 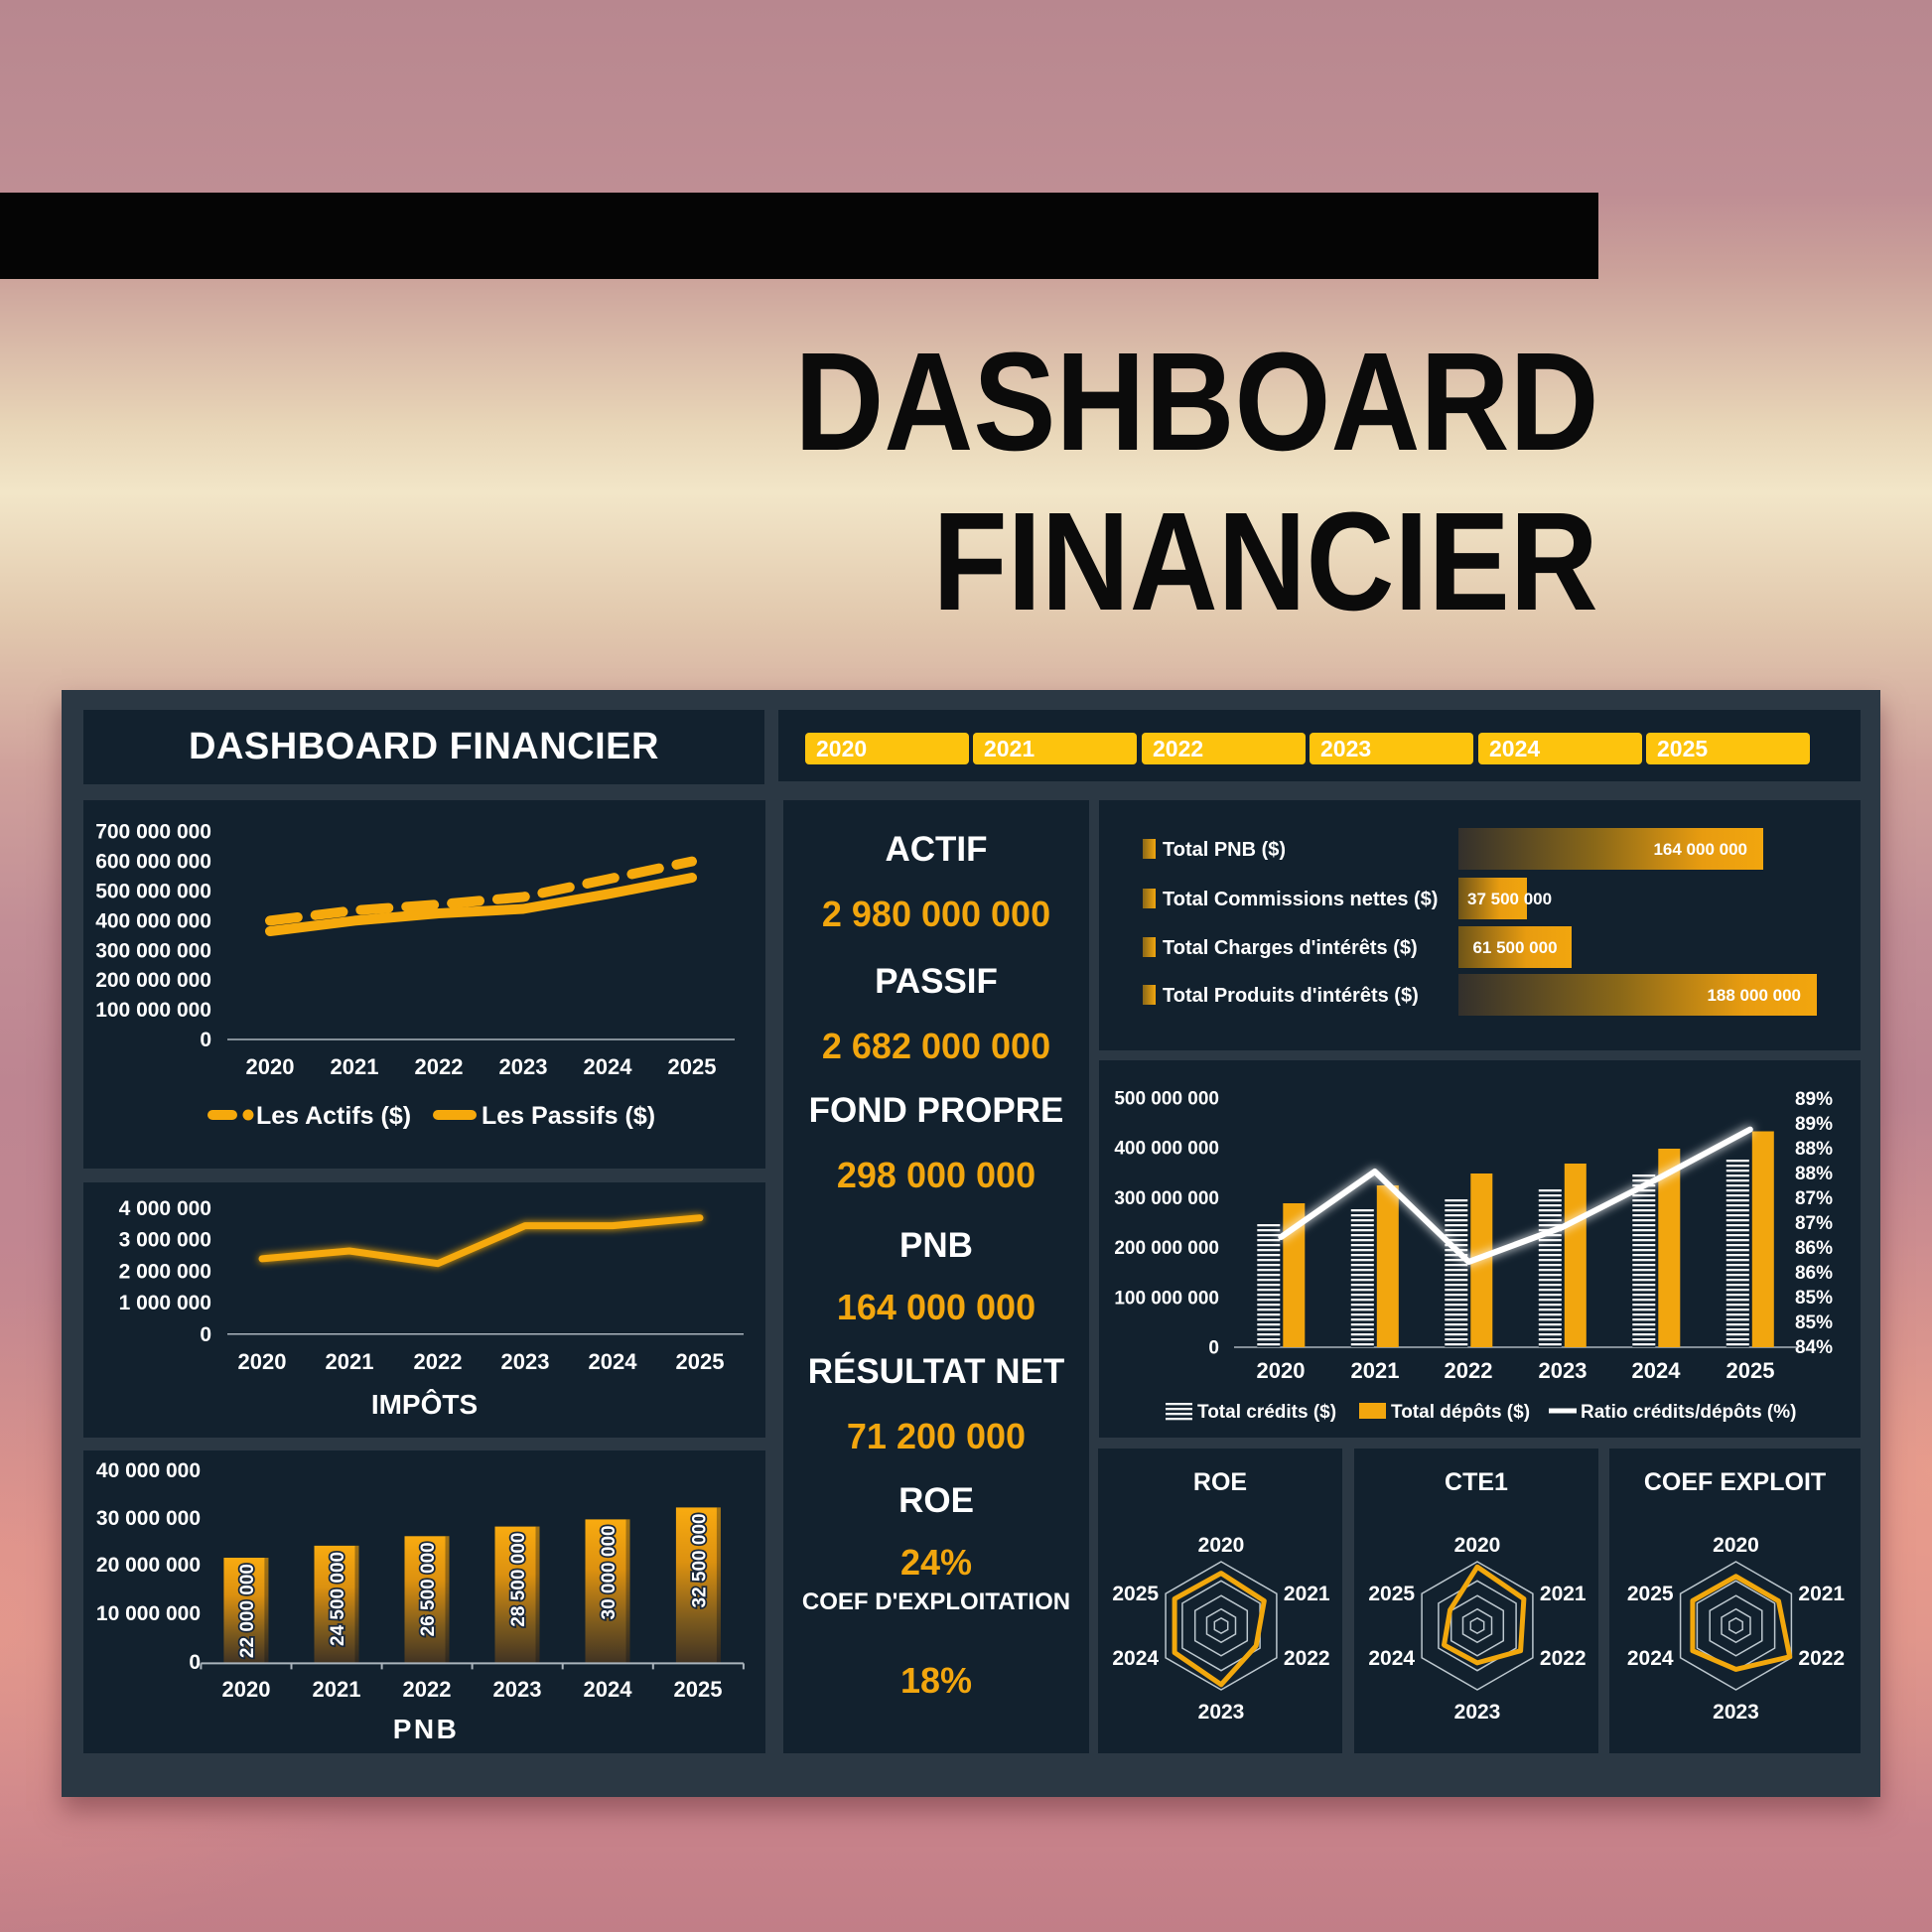 What do you see at coordinates (1461, 1412) in the screenshot?
I see `svg-text: Total dépôts ($)` at bounding box center [1461, 1412].